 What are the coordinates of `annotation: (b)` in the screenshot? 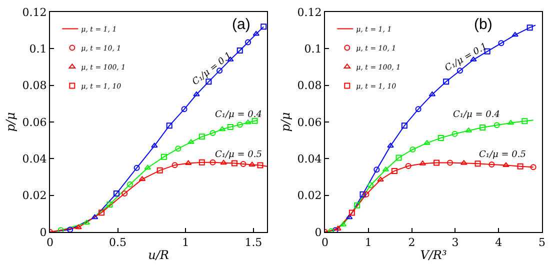 It's located at (483, 24).